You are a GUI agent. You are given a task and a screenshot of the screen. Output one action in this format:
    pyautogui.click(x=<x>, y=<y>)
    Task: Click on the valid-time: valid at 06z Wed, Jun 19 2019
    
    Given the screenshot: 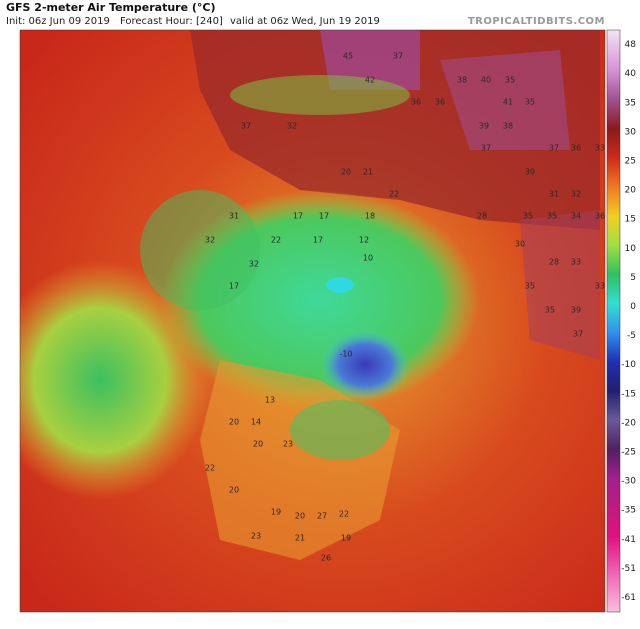 What is the action you would take?
    pyautogui.click(x=305, y=21)
    